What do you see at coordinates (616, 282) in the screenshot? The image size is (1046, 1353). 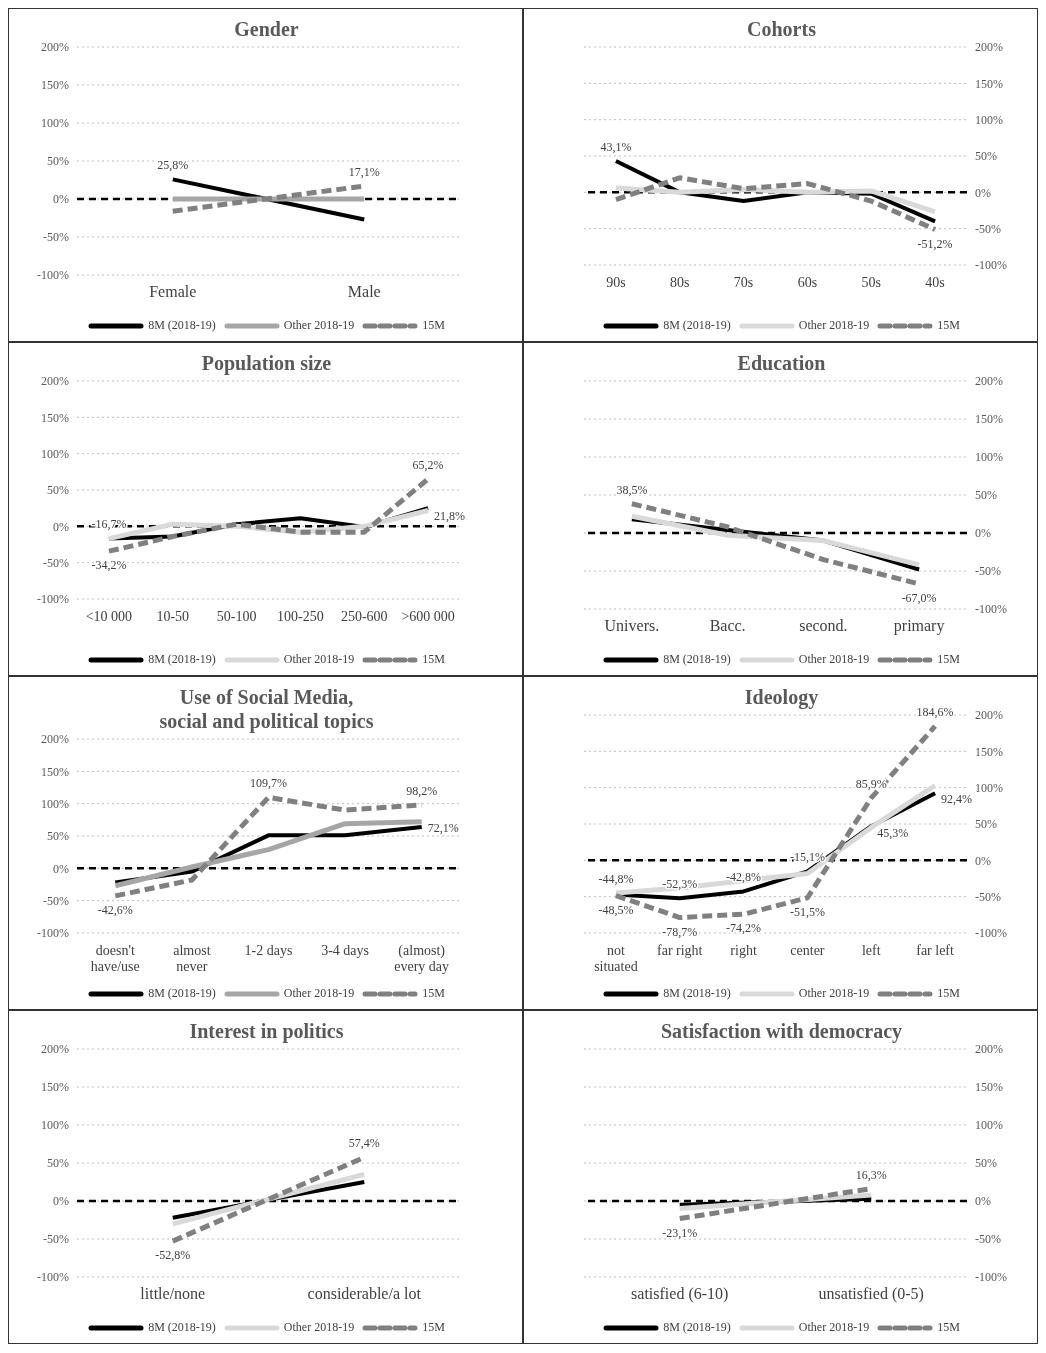 I see `x-tick-label: 90s` at bounding box center [616, 282].